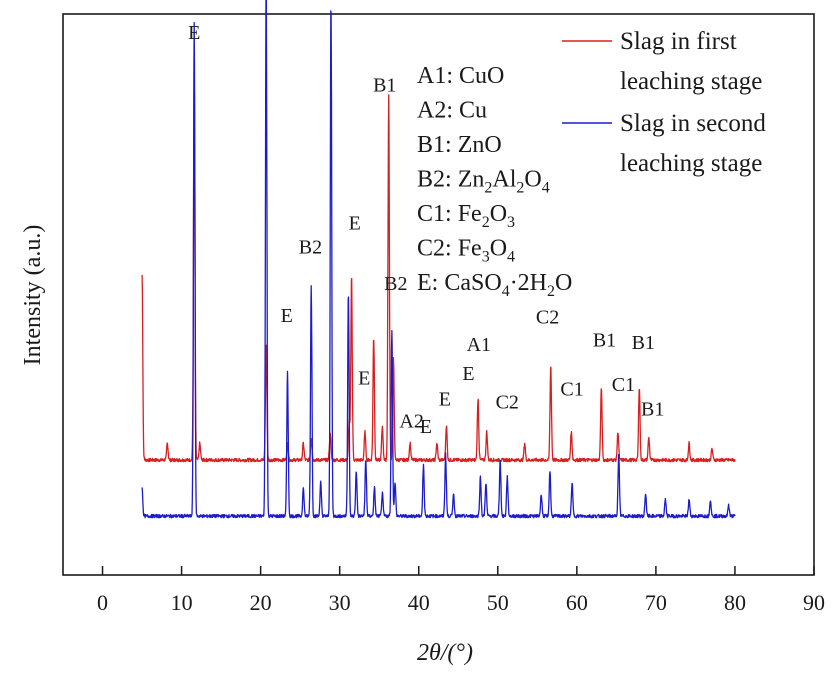  What do you see at coordinates (452, 111) in the screenshot?
I see `phase-key-entry: A2: Cu` at bounding box center [452, 111].